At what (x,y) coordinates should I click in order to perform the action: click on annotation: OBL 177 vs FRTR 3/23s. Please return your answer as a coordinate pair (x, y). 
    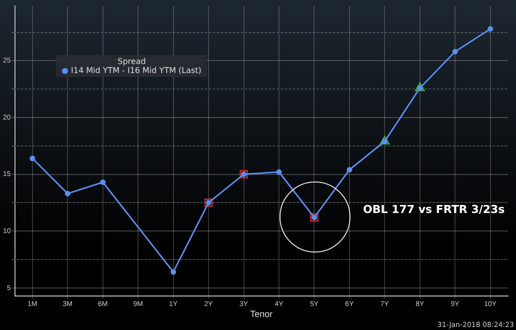
    Looking at the image, I should click on (434, 209).